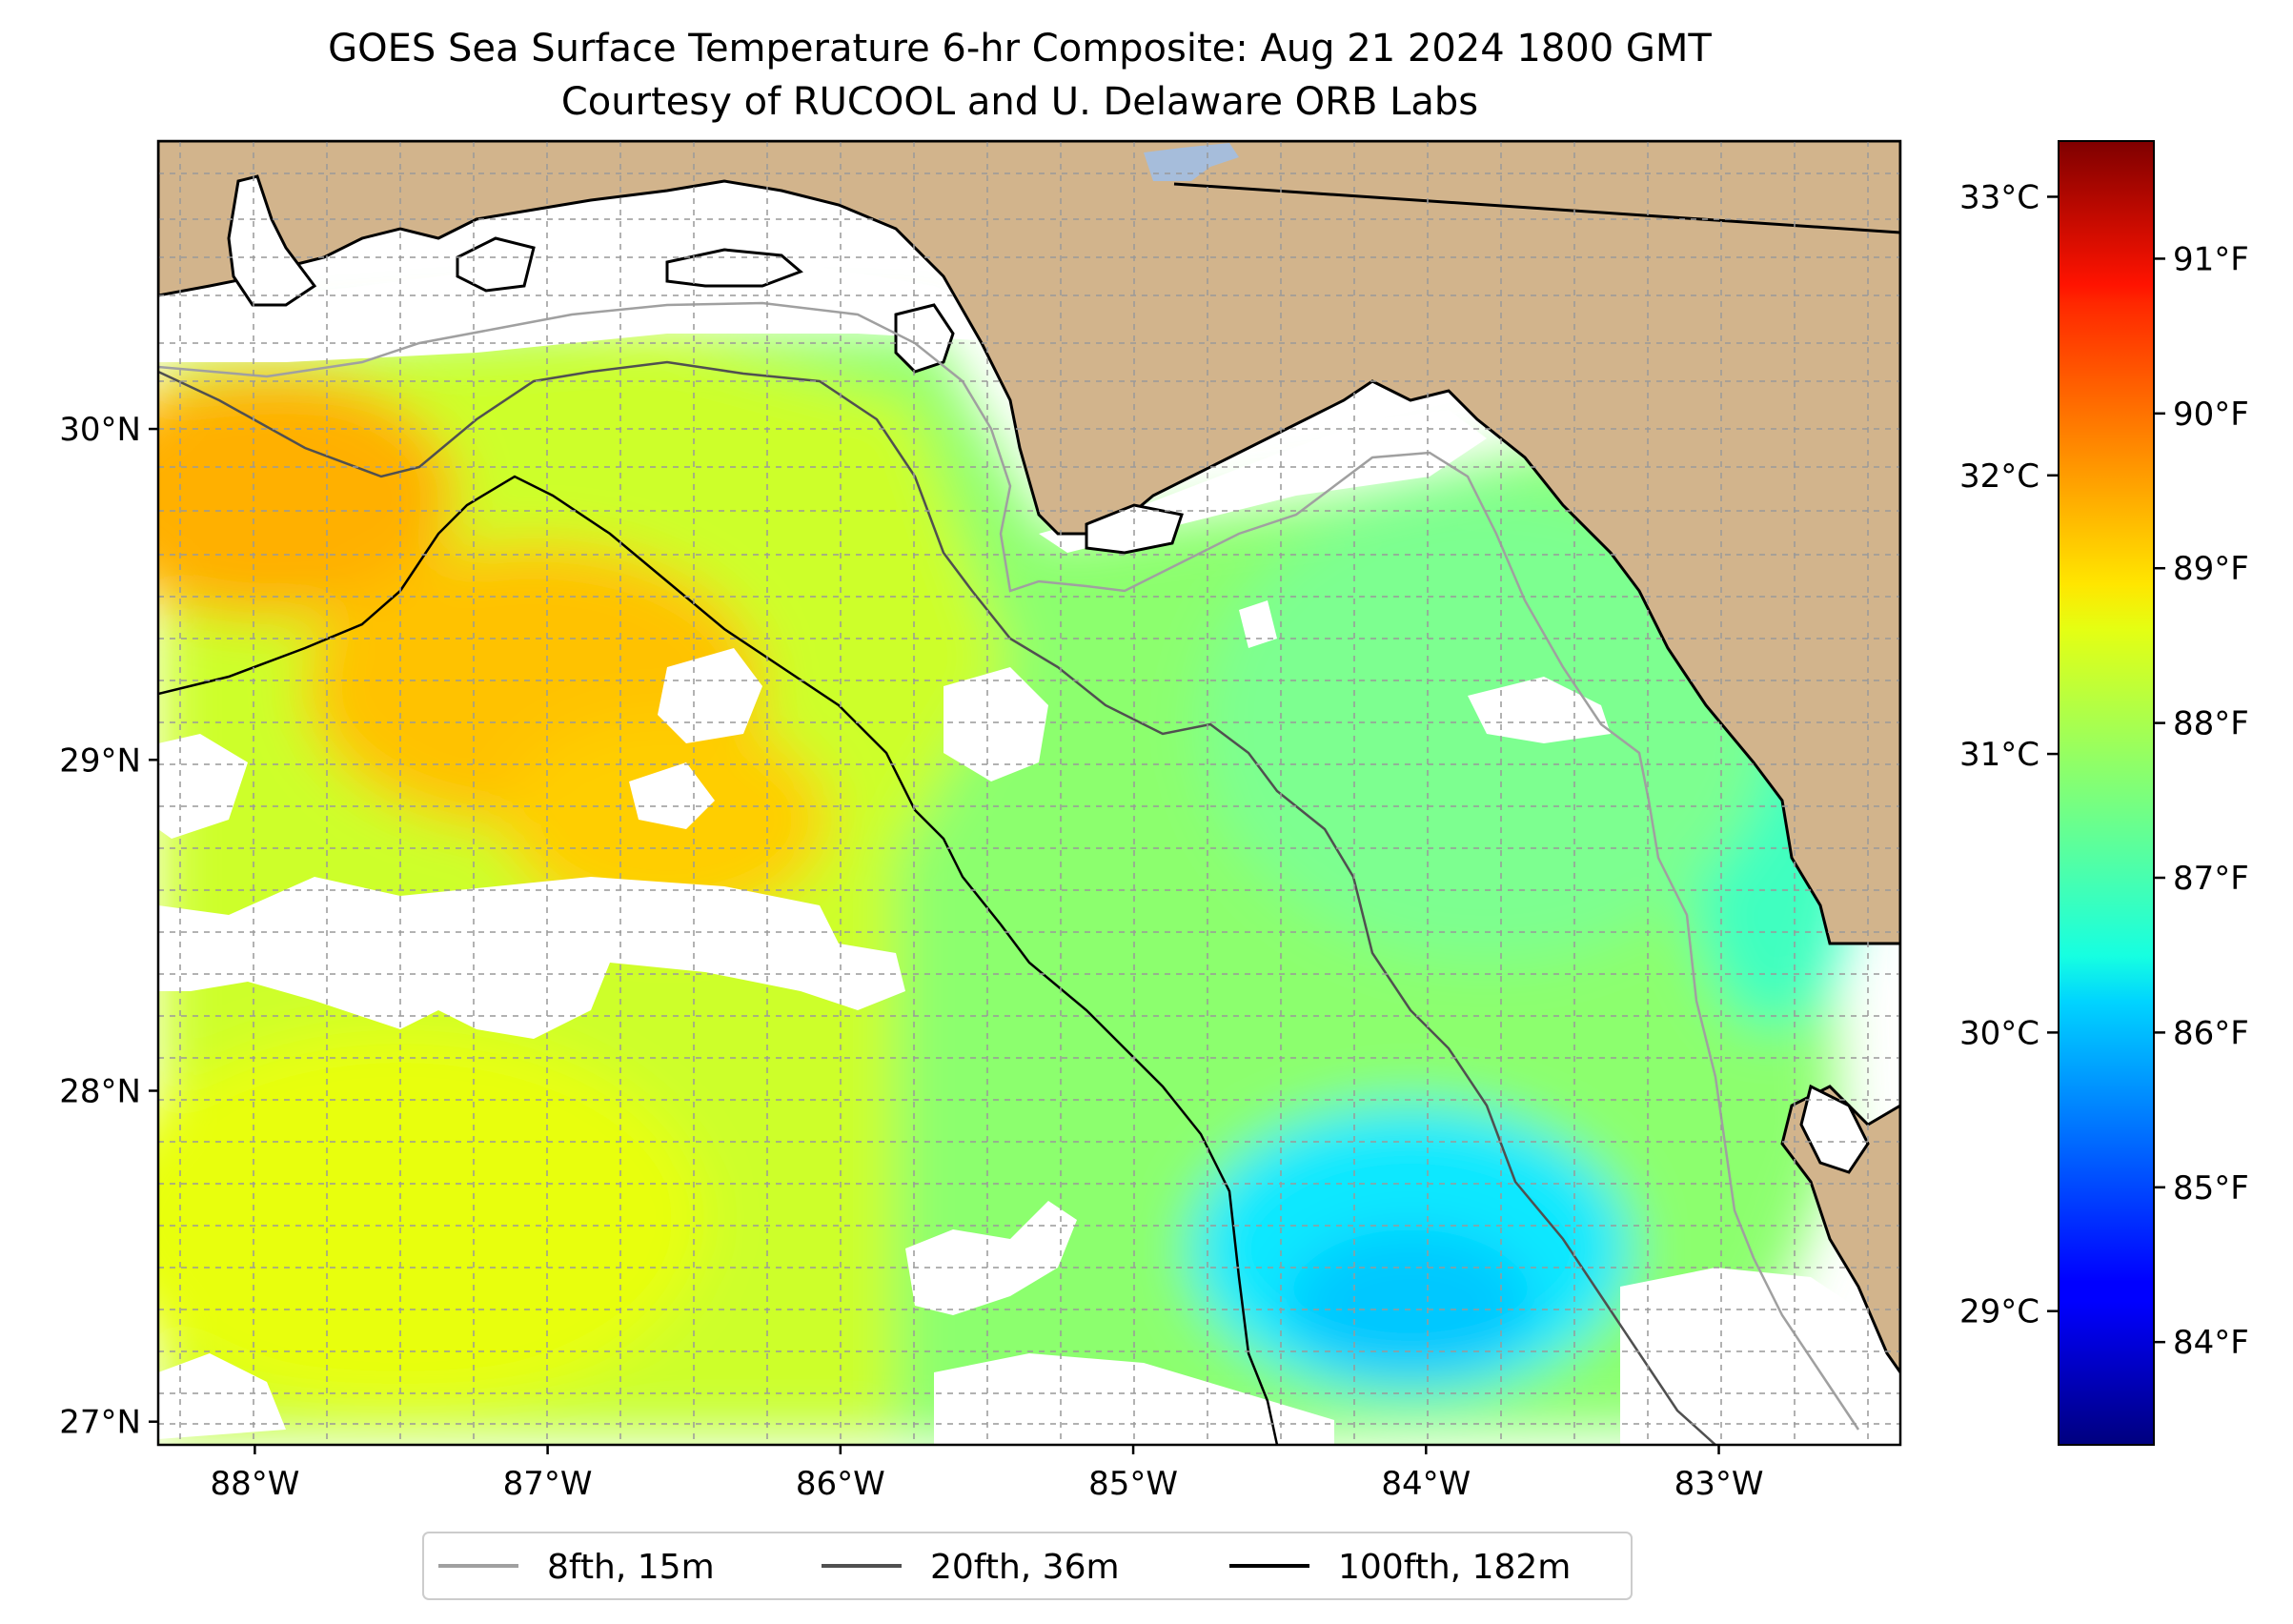 This screenshot has width=2293, height=1624. I want to click on apalachicola-bay, so click(1135, 529).